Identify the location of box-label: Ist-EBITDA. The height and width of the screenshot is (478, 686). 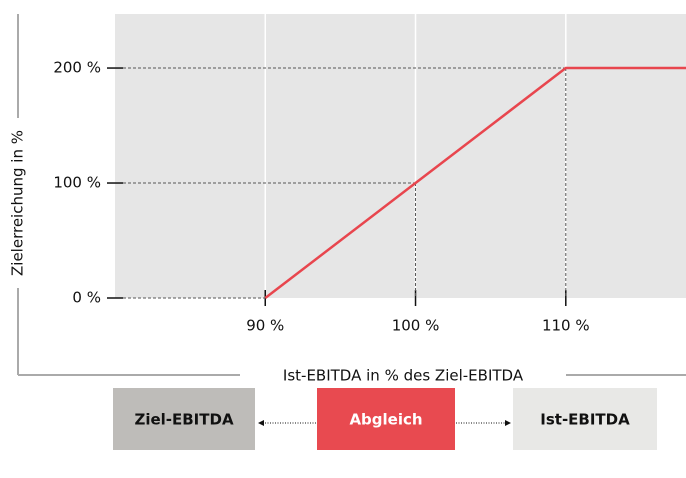
(585, 420).